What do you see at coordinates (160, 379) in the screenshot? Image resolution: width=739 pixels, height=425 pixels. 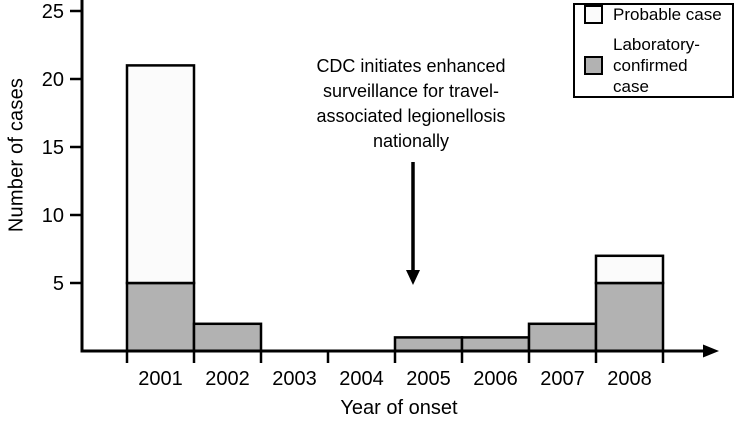 I see `x-tick-label-2001: 2001` at bounding box center [160, 379].